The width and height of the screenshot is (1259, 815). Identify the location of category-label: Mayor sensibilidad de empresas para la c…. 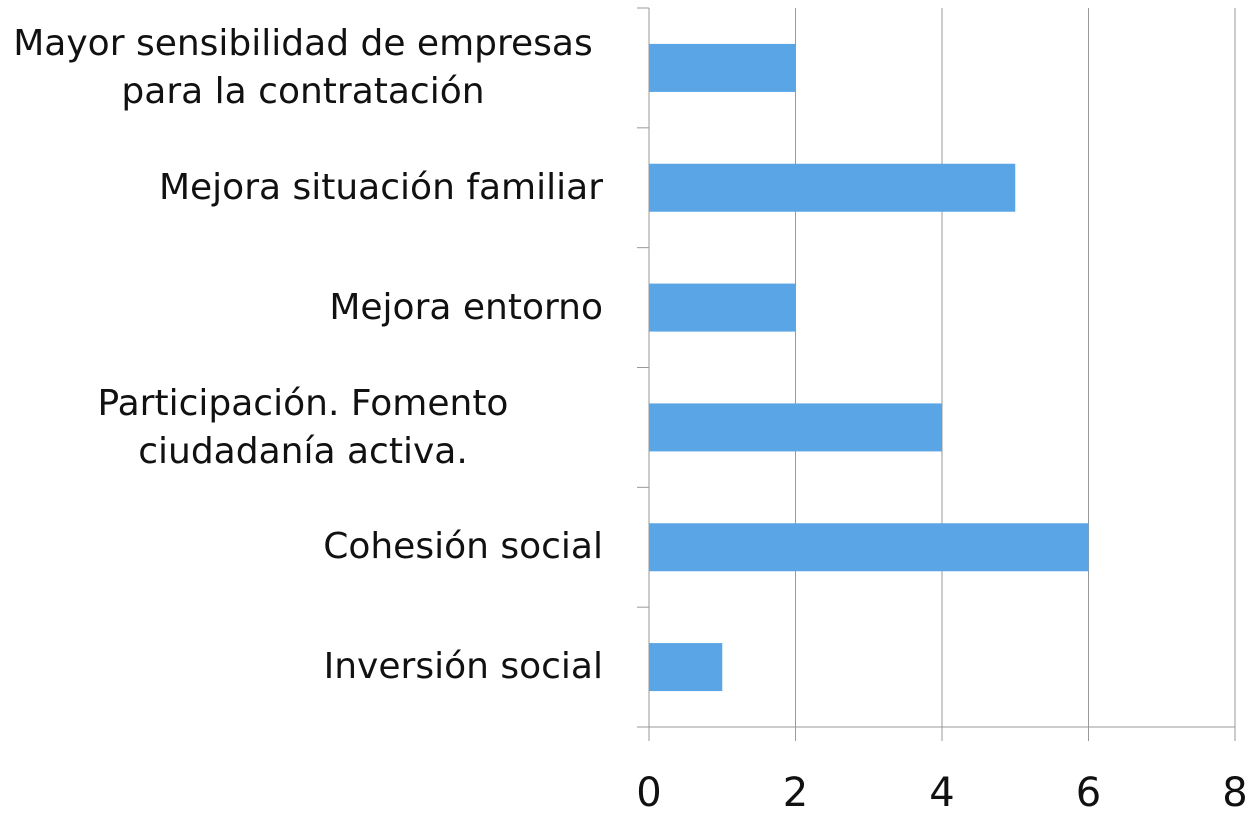
(303, 67).